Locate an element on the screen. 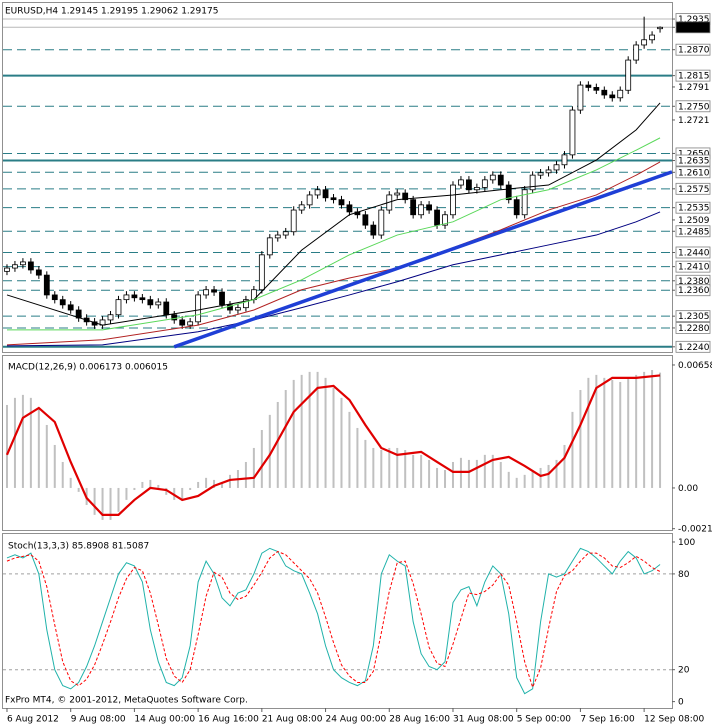 The width and height of the screenshot is (712, 727). x-tick-label: 28 Aug 16:00 is located at coordinates (419, 720).